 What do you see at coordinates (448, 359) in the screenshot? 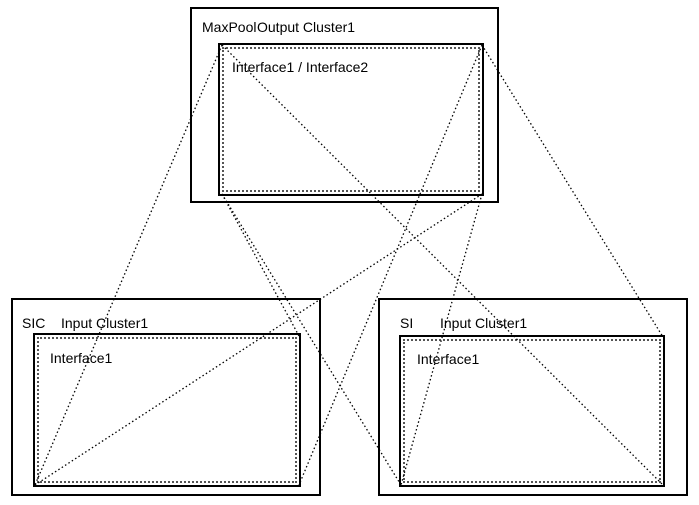
I see `right-interface-label: Interface1` at bounding box center [448, 359].